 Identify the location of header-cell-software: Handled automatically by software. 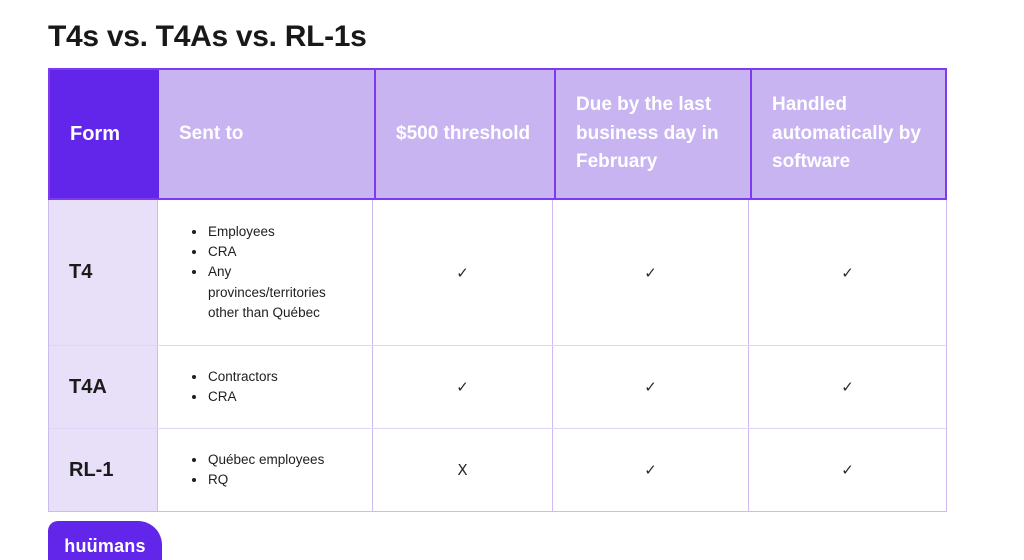
(847, 134).